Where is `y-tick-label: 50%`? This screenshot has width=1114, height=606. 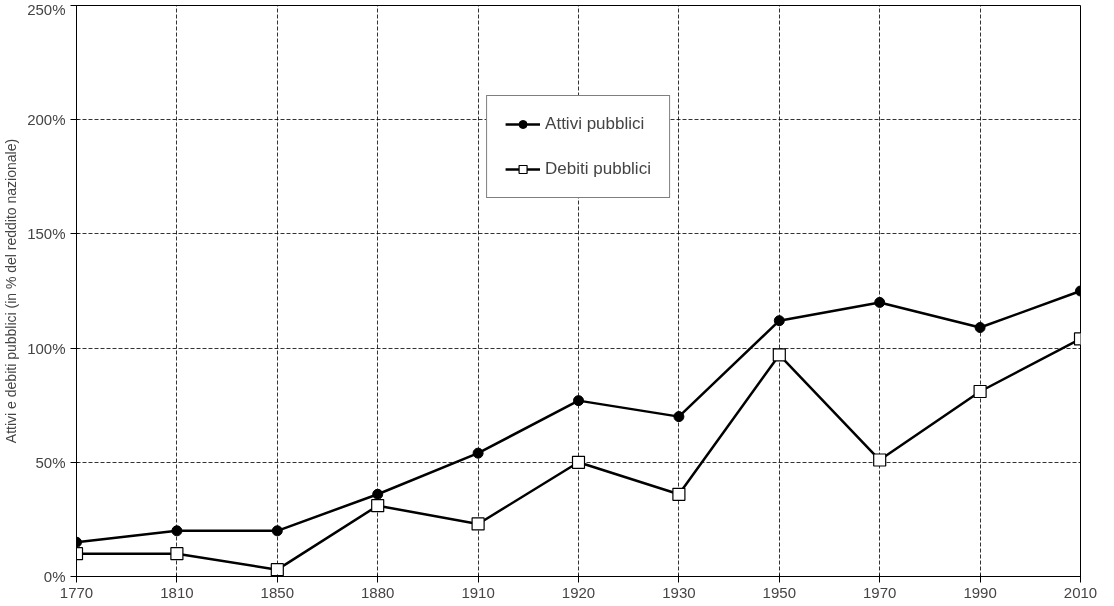
y-tick-label: 50% is located at coordinates (50, 462).